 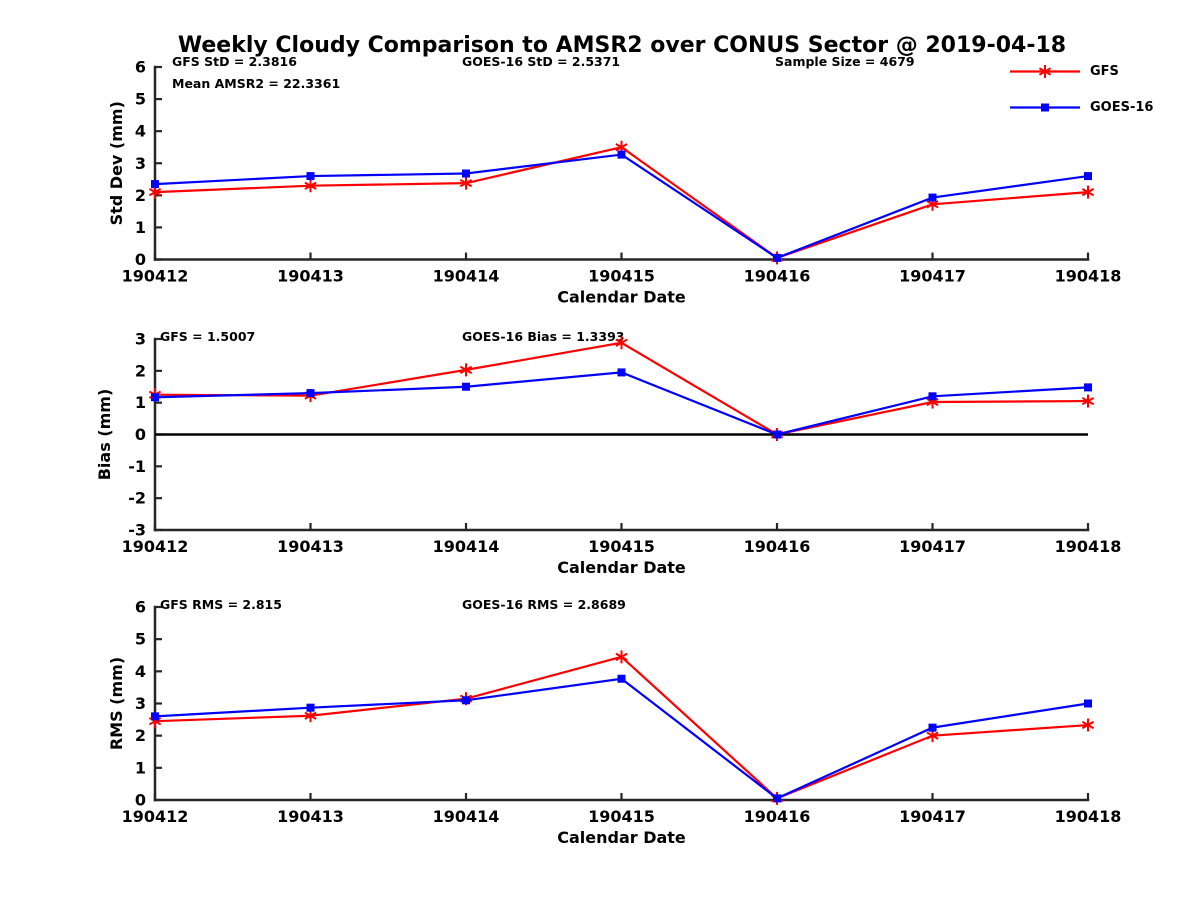 I want to click on y-tick-label: -2, so click(x=137, y=498).